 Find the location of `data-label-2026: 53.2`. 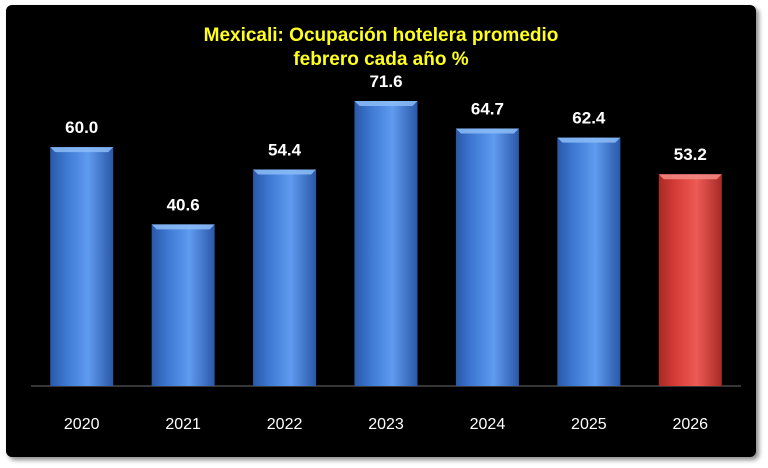

data-label-2026: 53.2 is located at coordinates (690, 154).